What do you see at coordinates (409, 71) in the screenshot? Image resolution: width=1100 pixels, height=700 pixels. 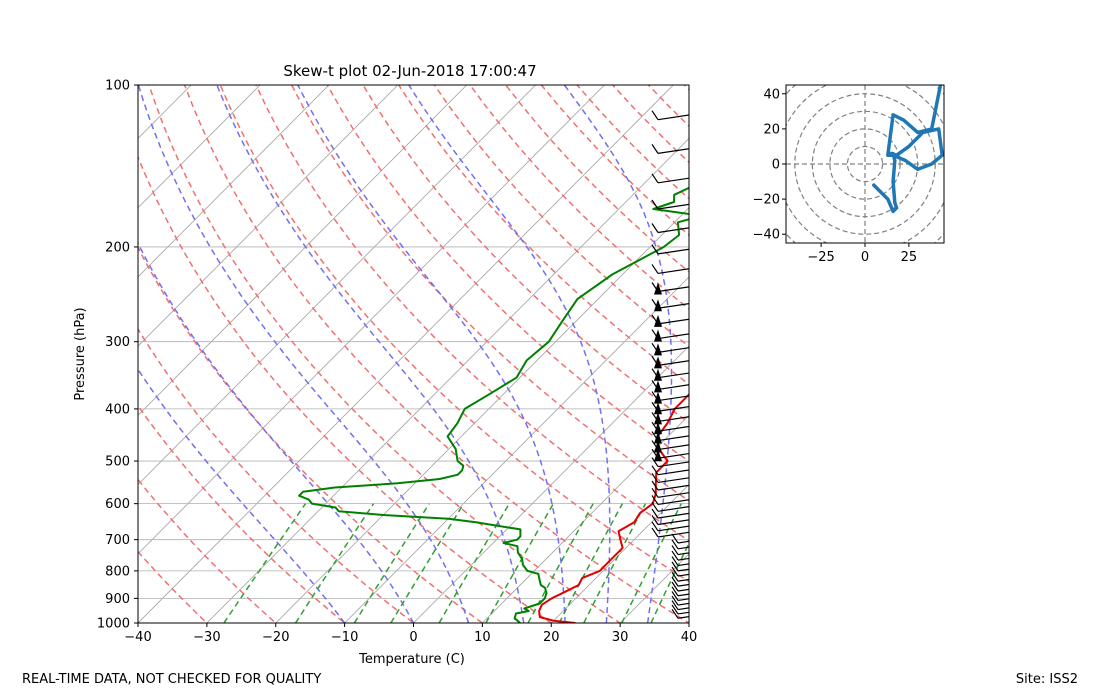 I see `chart-title: Skew-t plot 02-Jun-2018 17:00:47` at bounding box center [409, 71].